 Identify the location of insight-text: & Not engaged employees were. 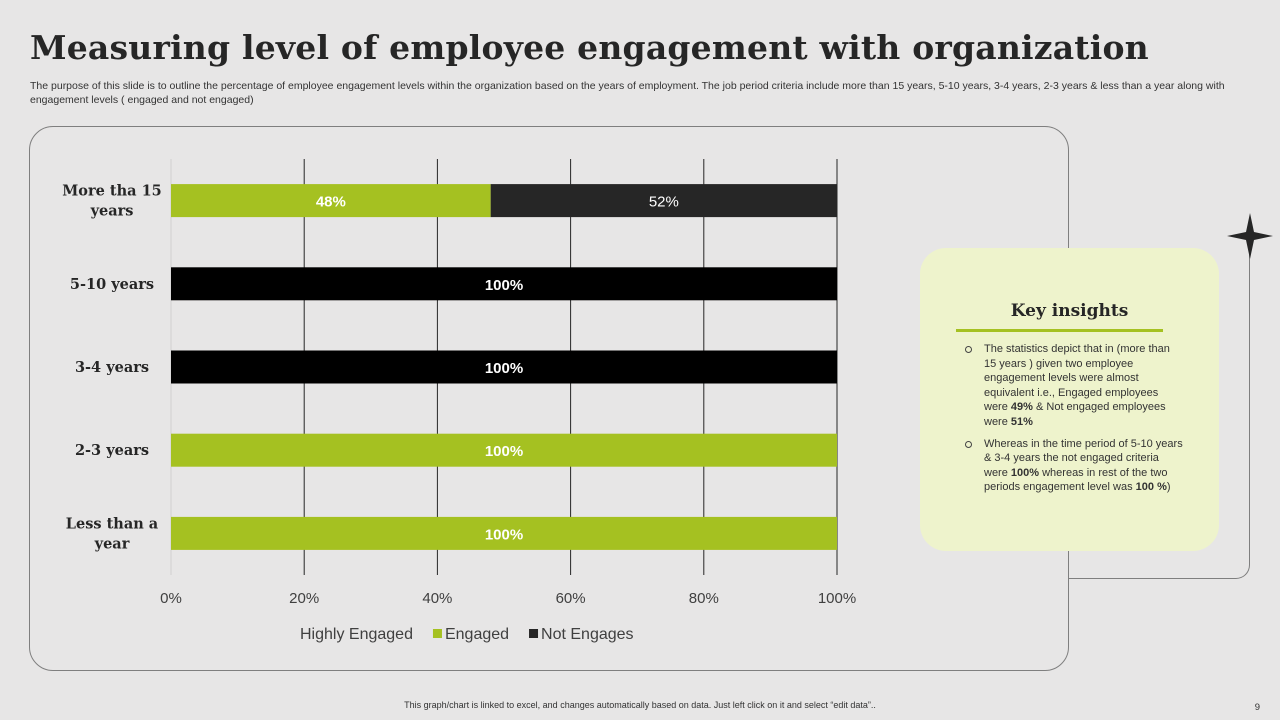
(1075, 414).